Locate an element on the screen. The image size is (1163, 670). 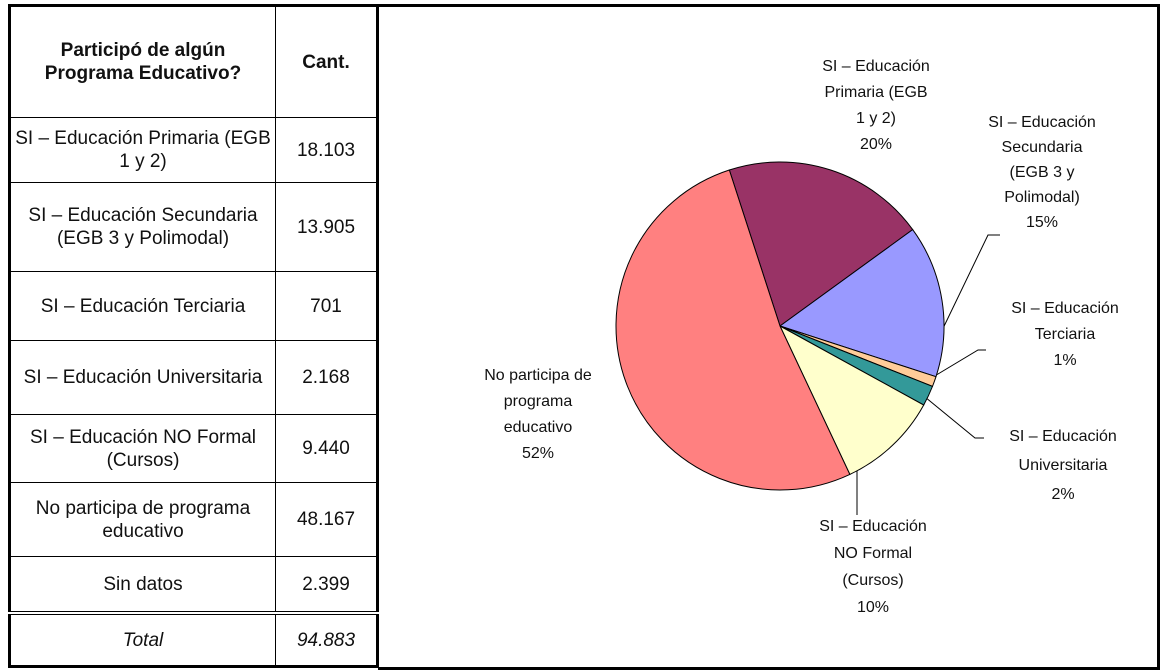
slice-label: 1 y 2) is located at coordinates (876, 118).